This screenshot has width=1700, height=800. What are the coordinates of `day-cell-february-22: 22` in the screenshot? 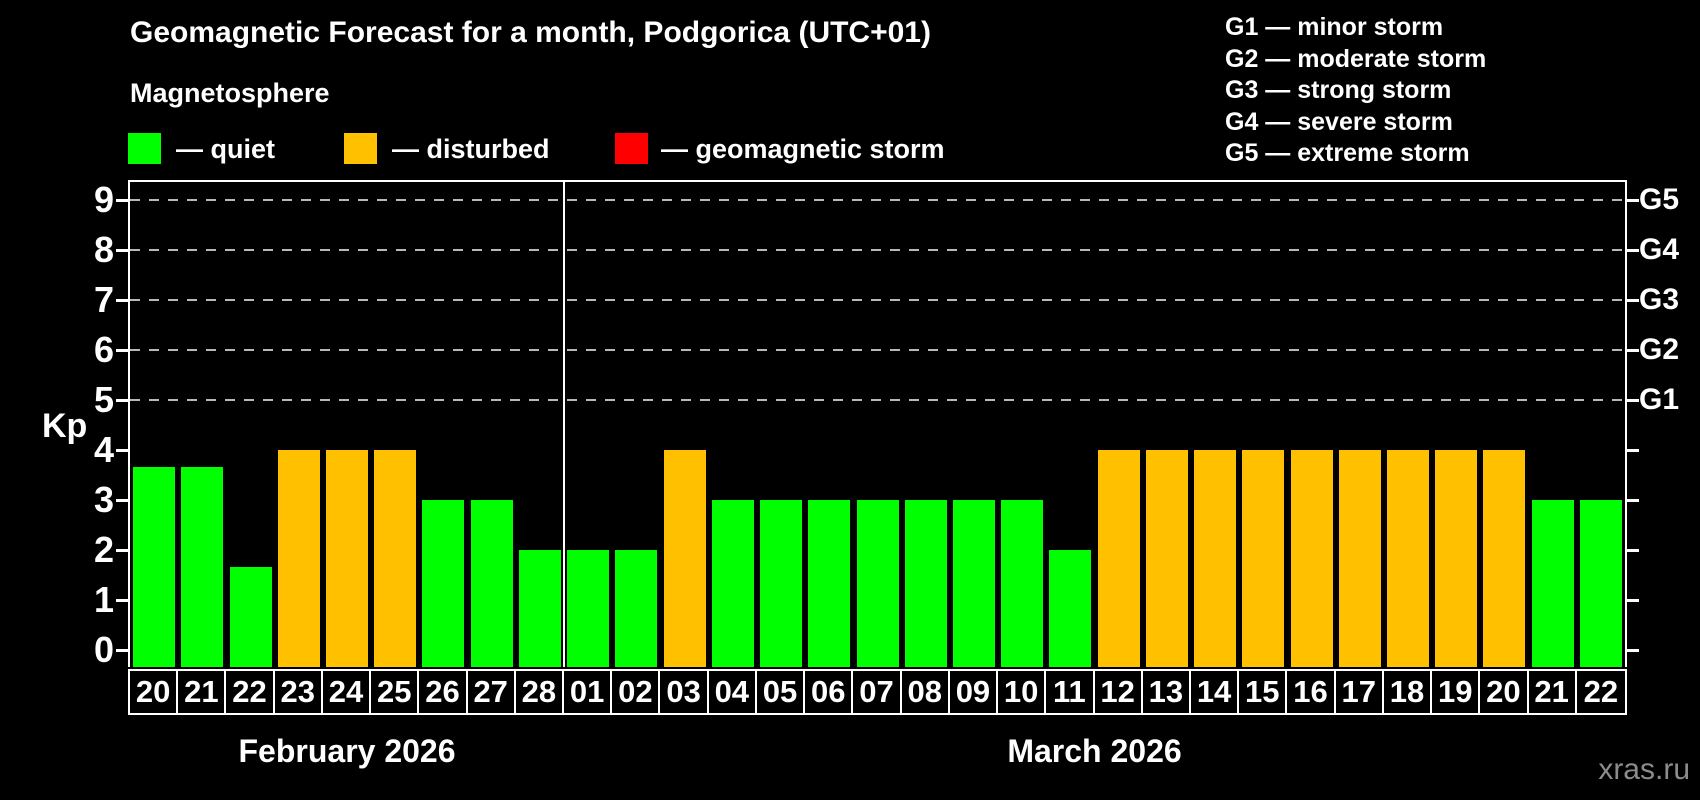 It's located at (250, 692).